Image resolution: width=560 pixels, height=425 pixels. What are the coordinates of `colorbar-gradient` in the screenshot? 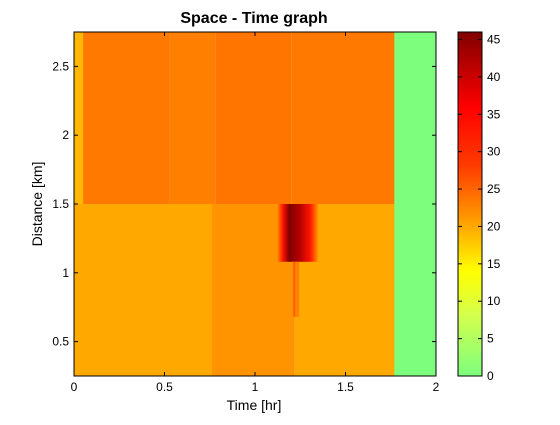 It's located at (470, 204).